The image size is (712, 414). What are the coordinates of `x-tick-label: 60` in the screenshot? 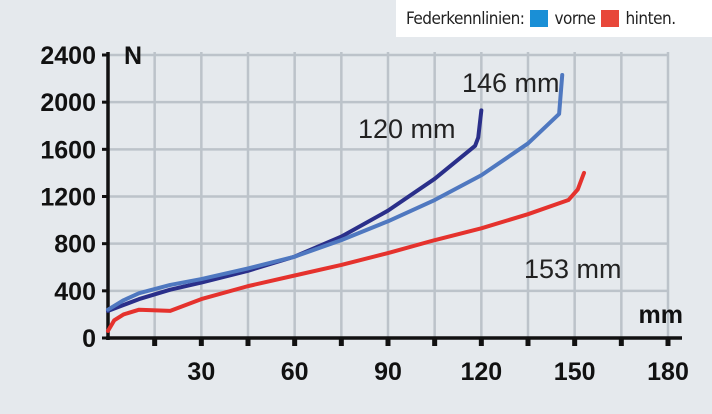 It's located at (295, 372).